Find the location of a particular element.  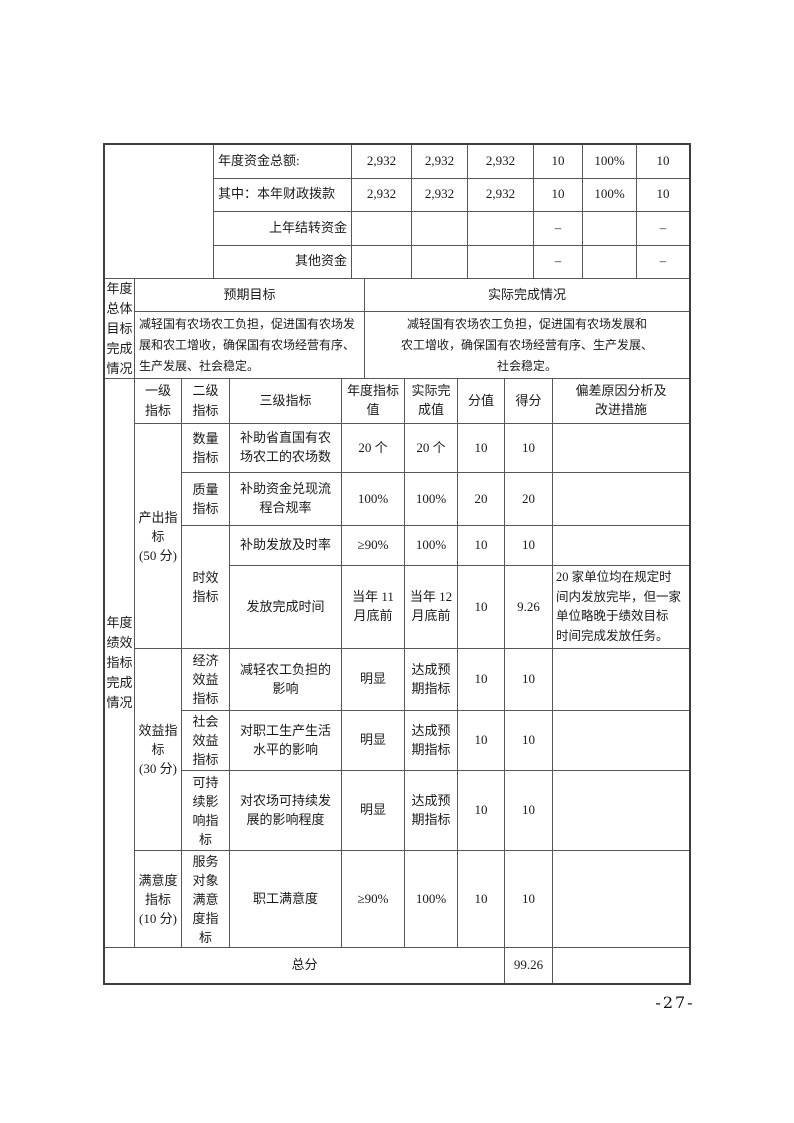

actual-completion-header: 实际完成情况 is located at coordinates (527, 295).